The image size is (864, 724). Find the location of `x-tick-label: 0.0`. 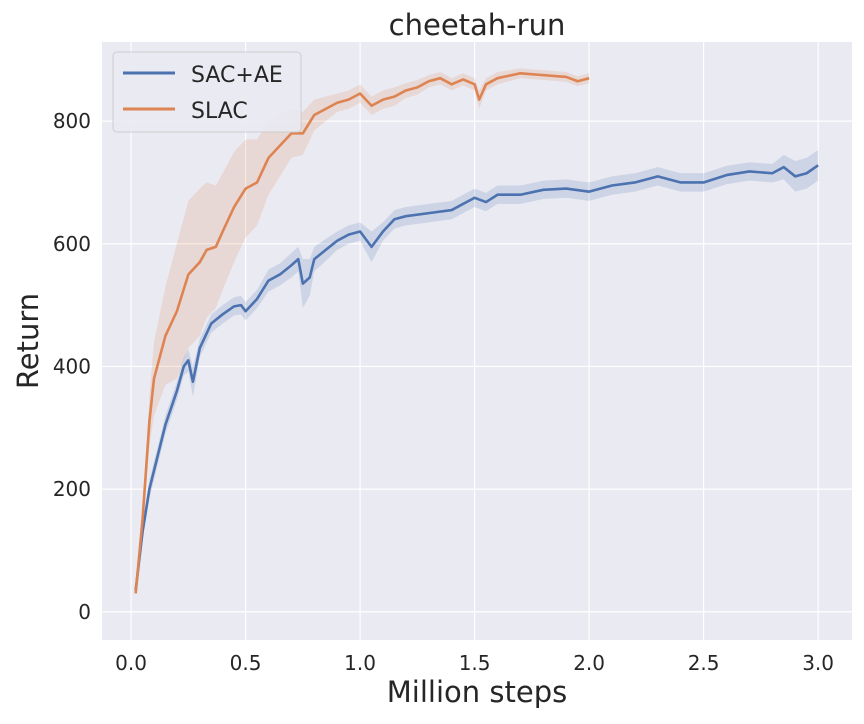

x-tick-label: 0.0 is located at coordinates (131, 663).